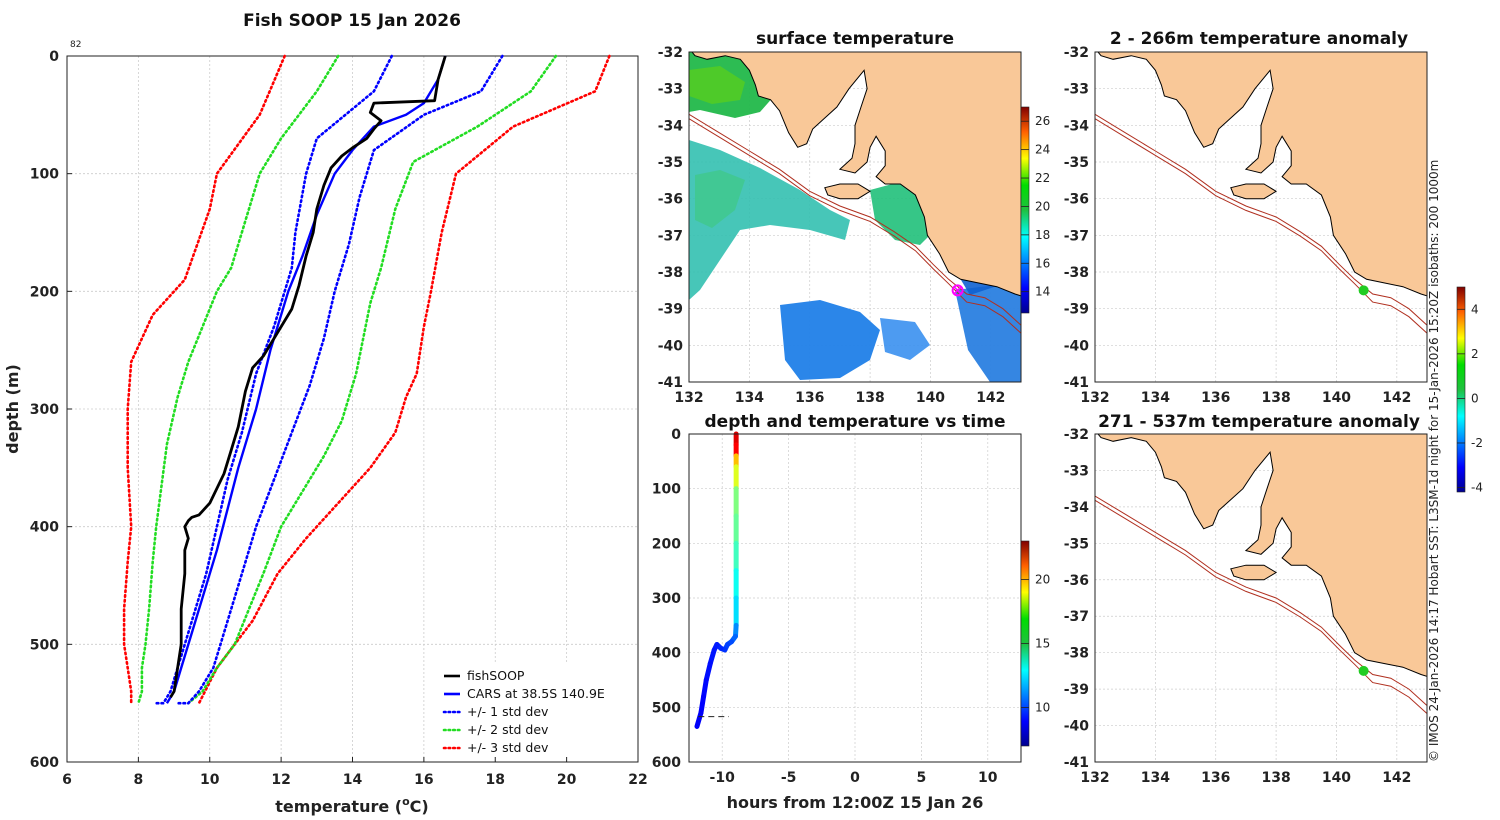  What do you see at coordinates (1336, 778) in the screenshot?
I see `m3-xtick-label: 140` at bounding box center [1336, 778].